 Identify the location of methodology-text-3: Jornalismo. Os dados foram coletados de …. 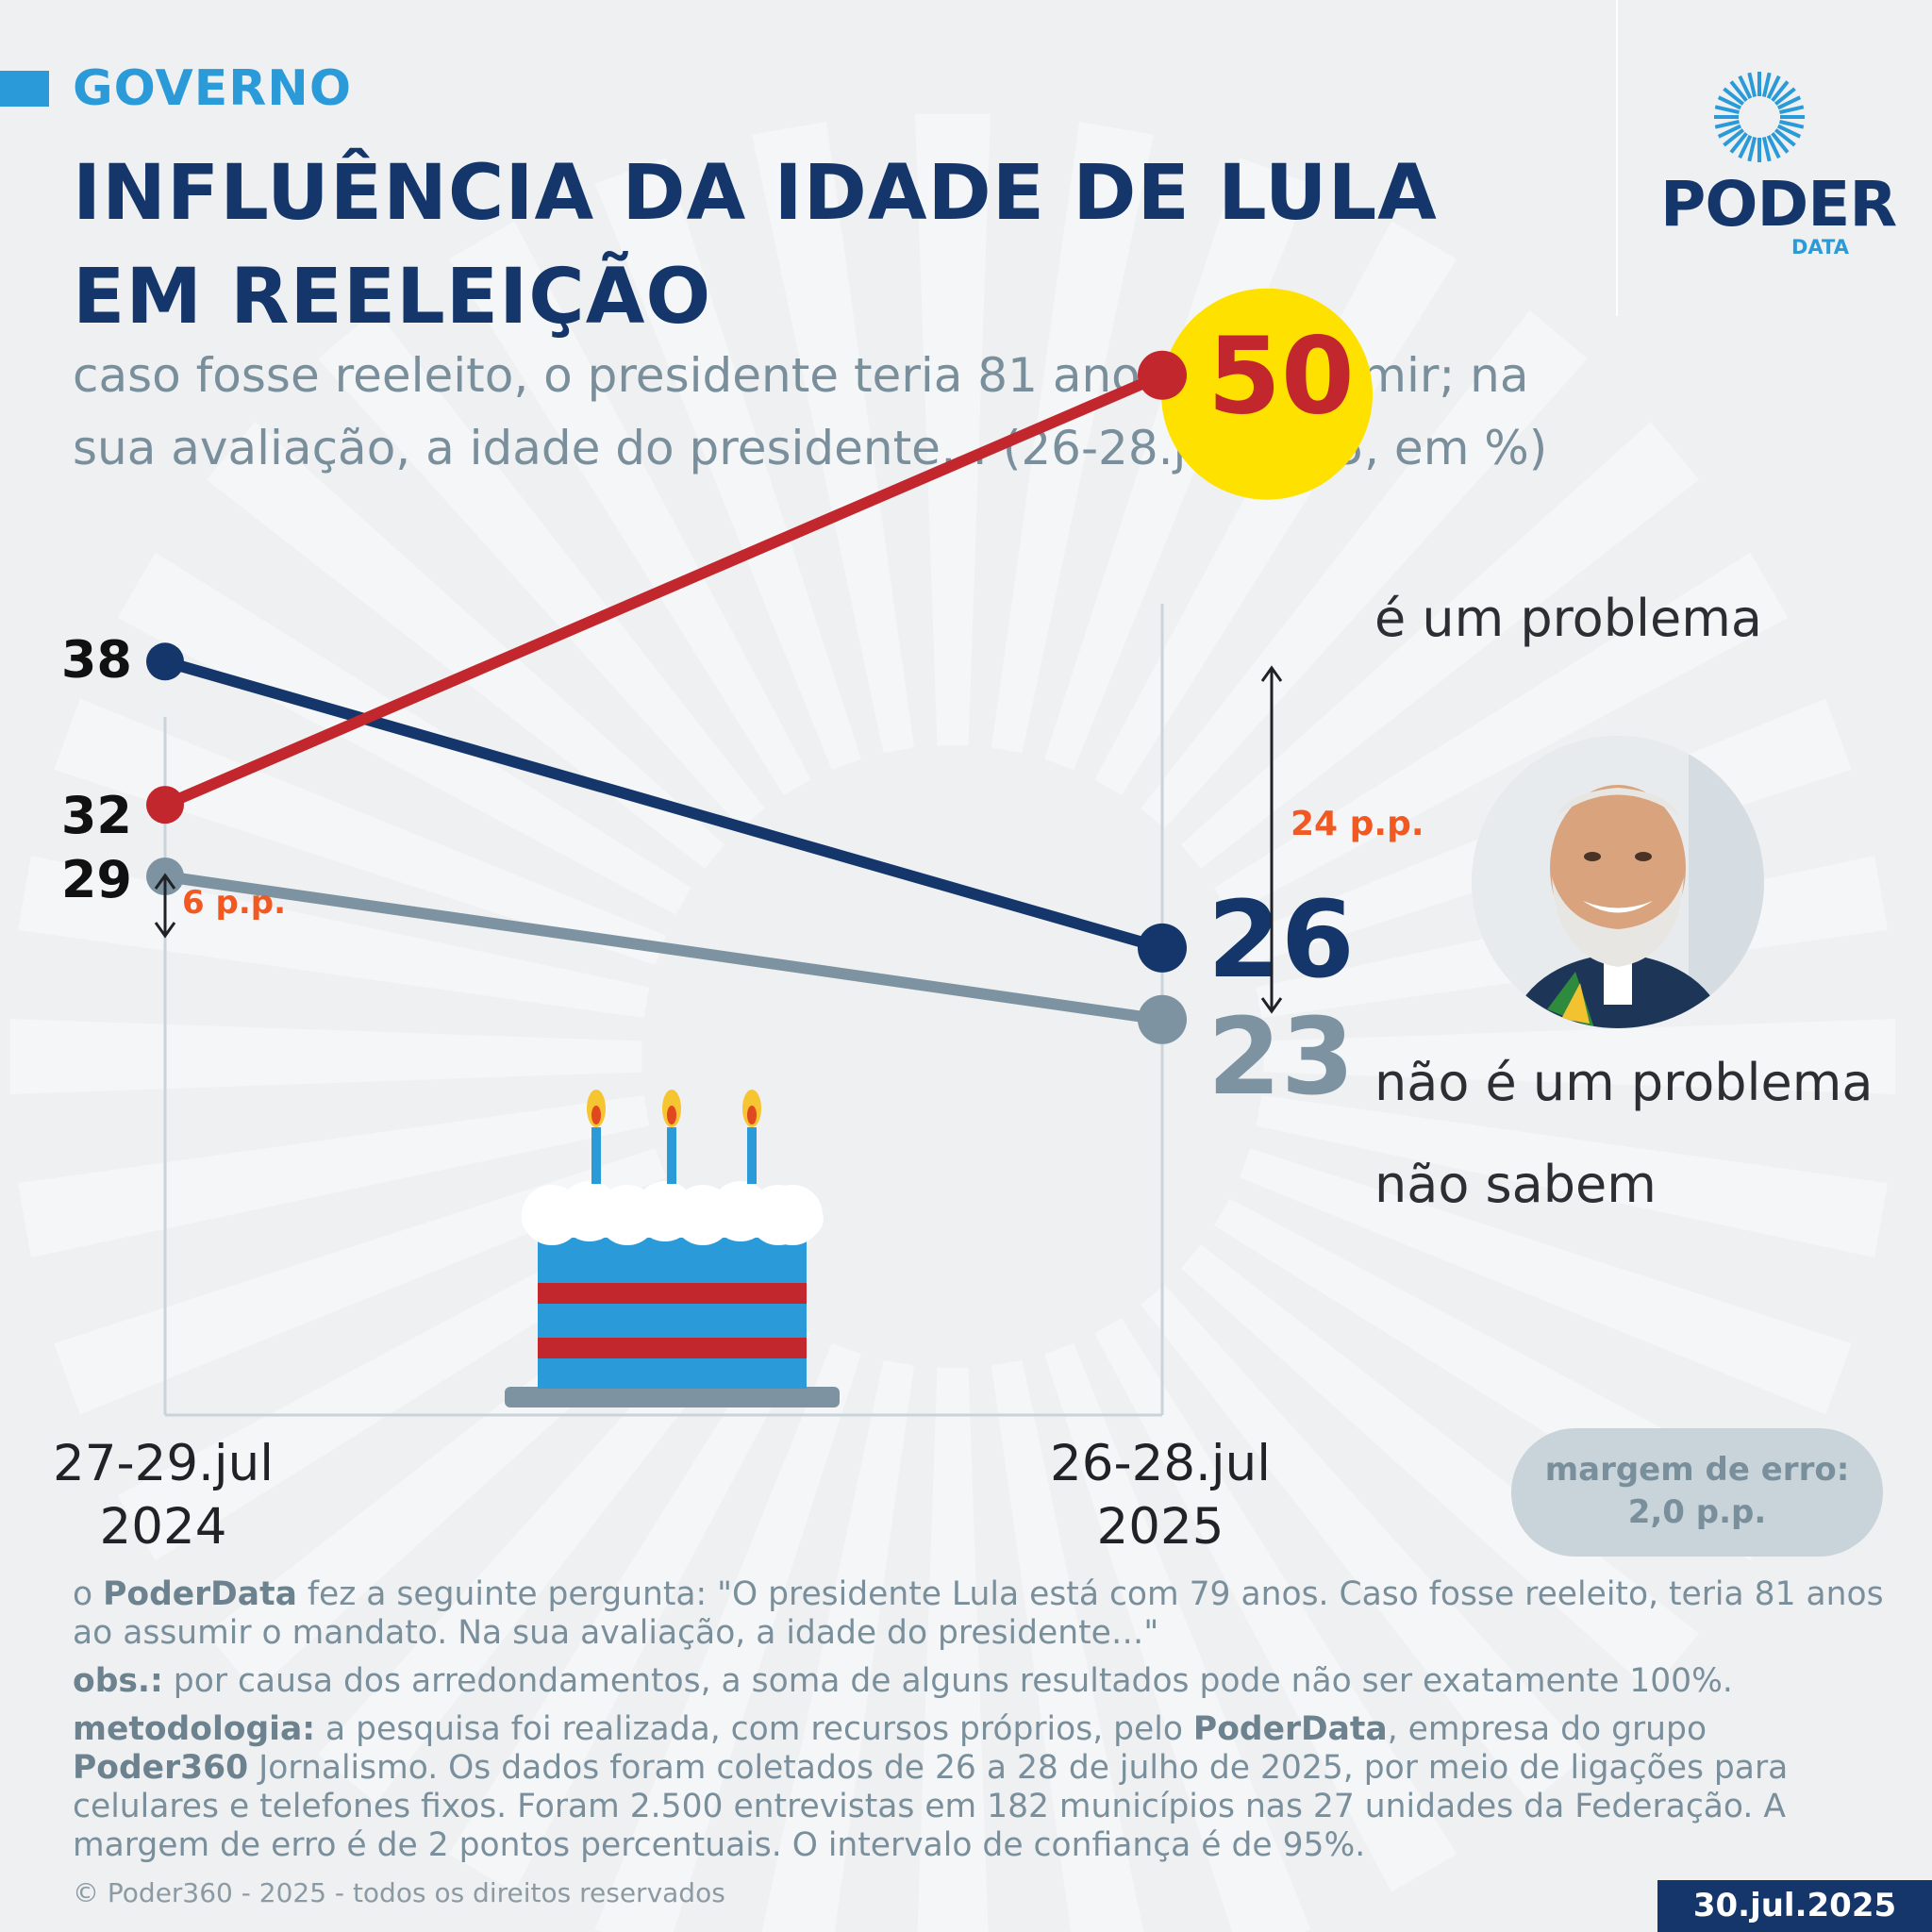
(931, 1807).